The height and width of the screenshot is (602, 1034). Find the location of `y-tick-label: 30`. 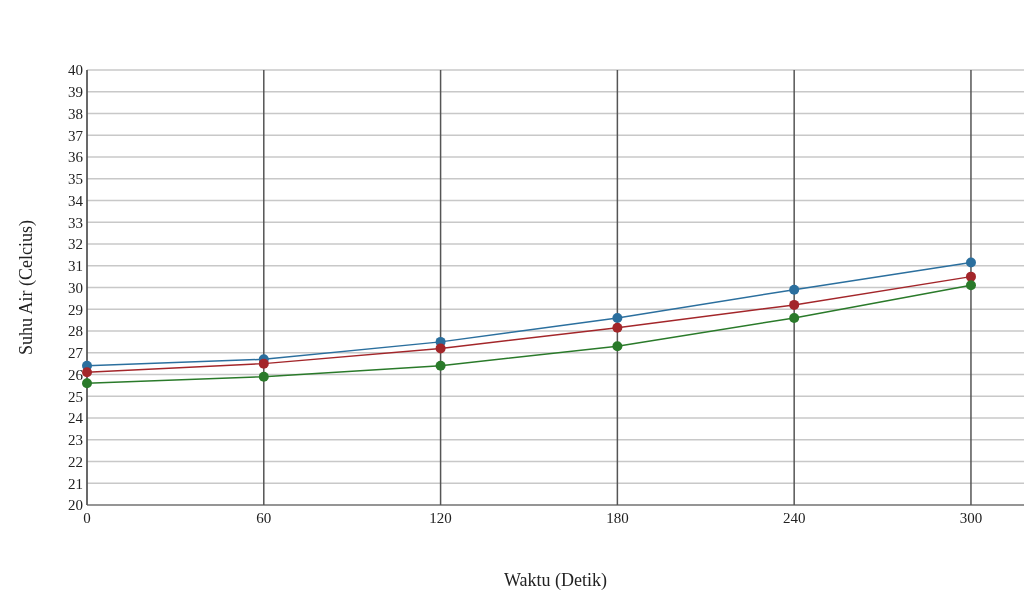

y-tick-label: 30 is located at coordinates (75, 287).